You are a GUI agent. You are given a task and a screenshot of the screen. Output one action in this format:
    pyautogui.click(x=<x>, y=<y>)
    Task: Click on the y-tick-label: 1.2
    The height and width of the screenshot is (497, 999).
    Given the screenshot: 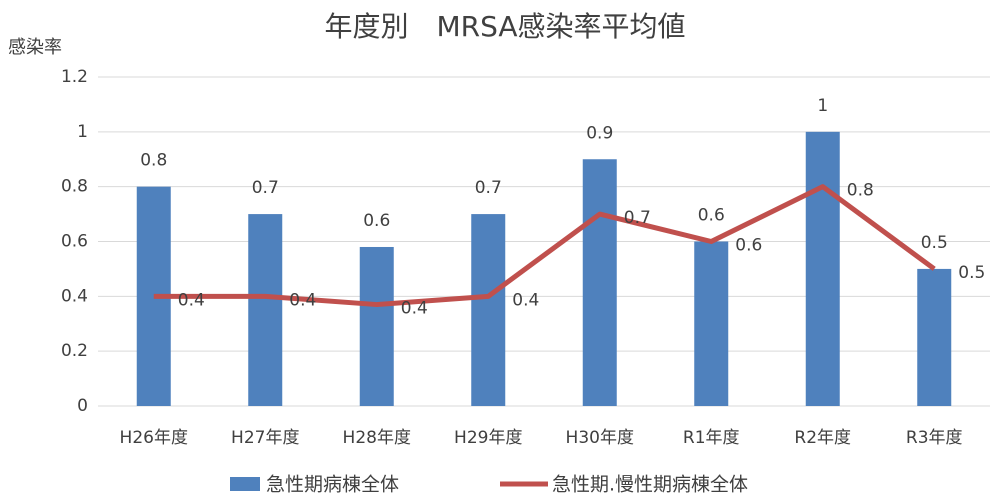 What is the action you would take?
    pyautogui.click(x=74, y=77)
    